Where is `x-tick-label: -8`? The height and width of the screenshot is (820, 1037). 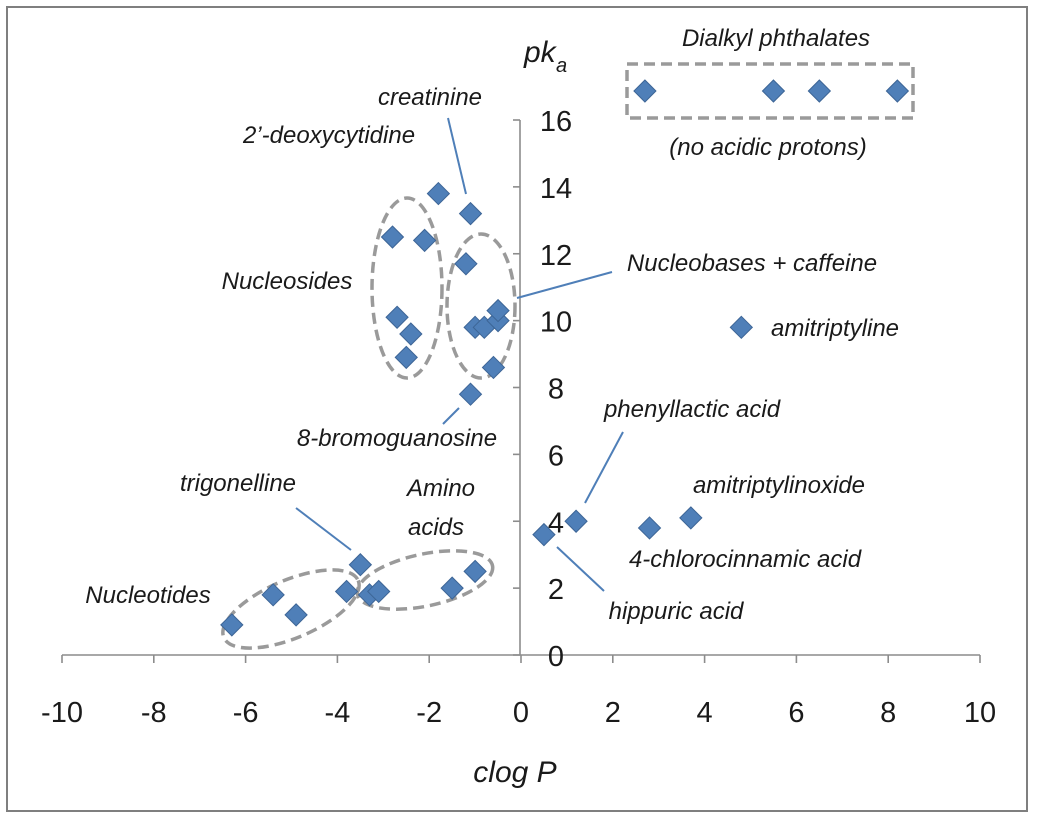
x-tick-label: -8 is located at coordinates (154, 713).